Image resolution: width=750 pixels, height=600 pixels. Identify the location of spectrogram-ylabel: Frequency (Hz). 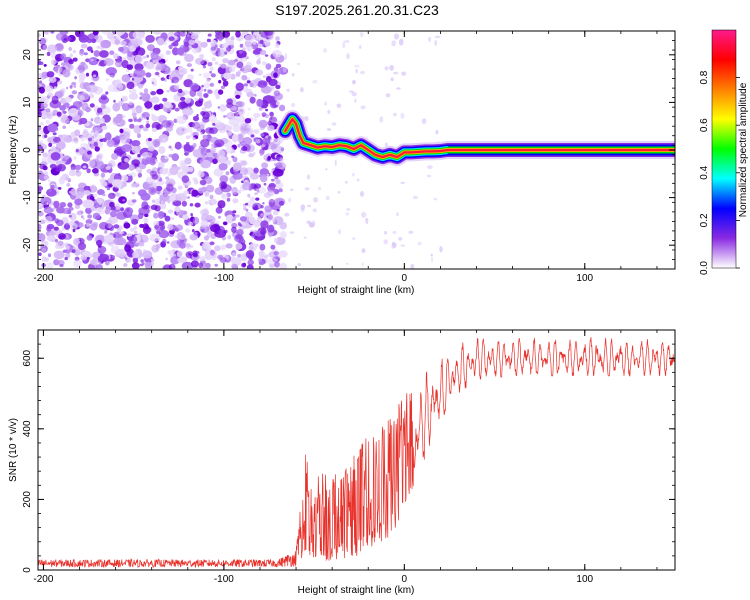
(13, 150).